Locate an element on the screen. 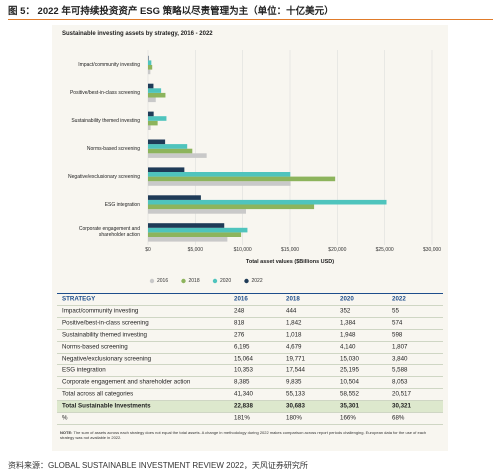 Image resolution: width=501 pixels, height=475 pixels. table-header: STRATEGY is located at coordinates (79, 299).